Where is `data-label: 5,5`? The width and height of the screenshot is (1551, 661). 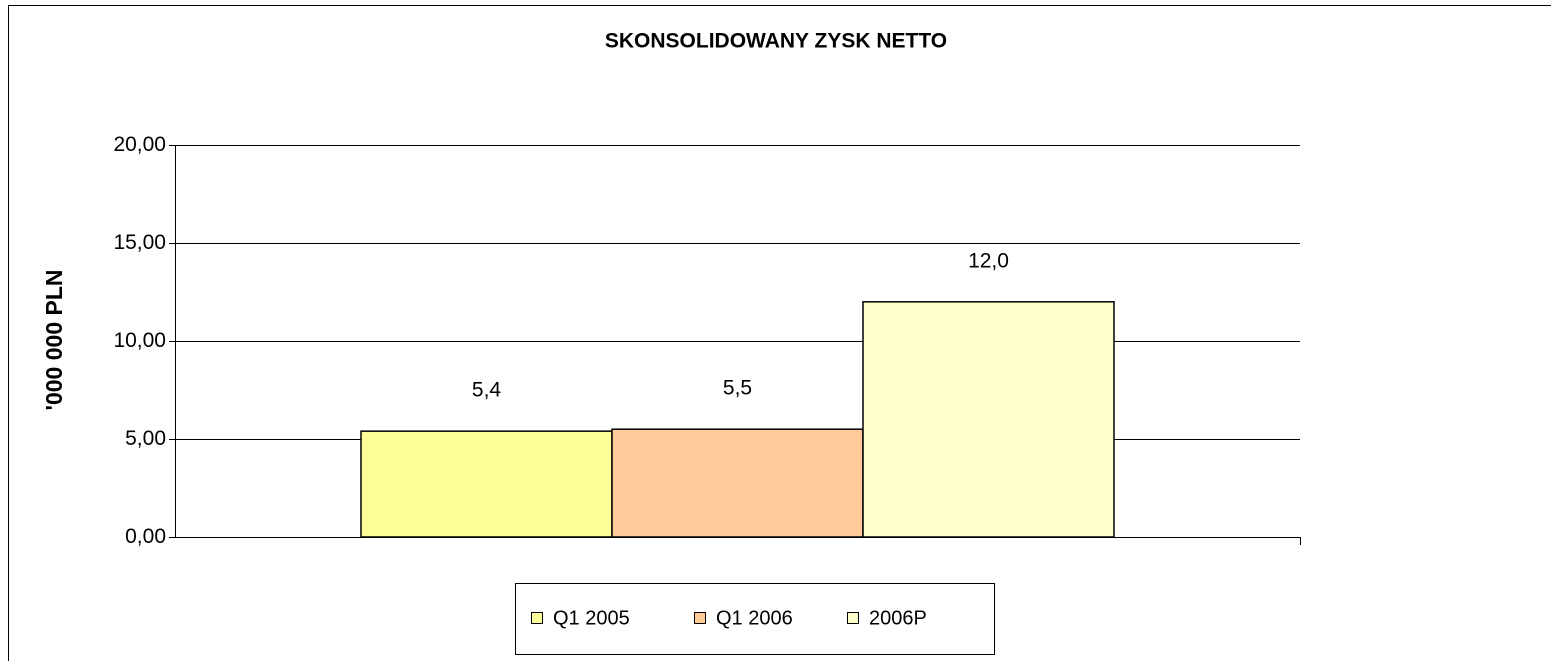 data-label: 5,5 is located at coordinates (737, 388).